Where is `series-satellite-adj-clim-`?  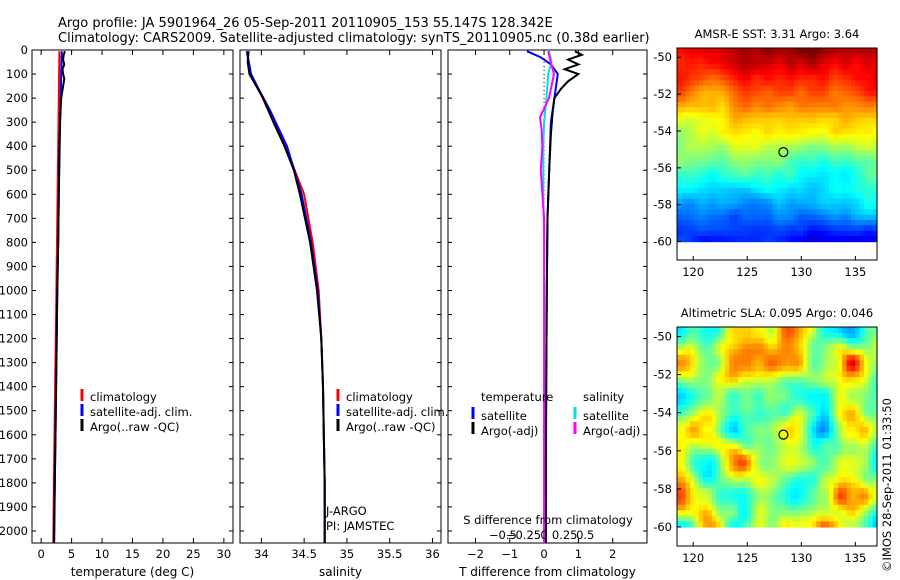
series-satellite-adj-clim- is located at coordinates (285, 297).